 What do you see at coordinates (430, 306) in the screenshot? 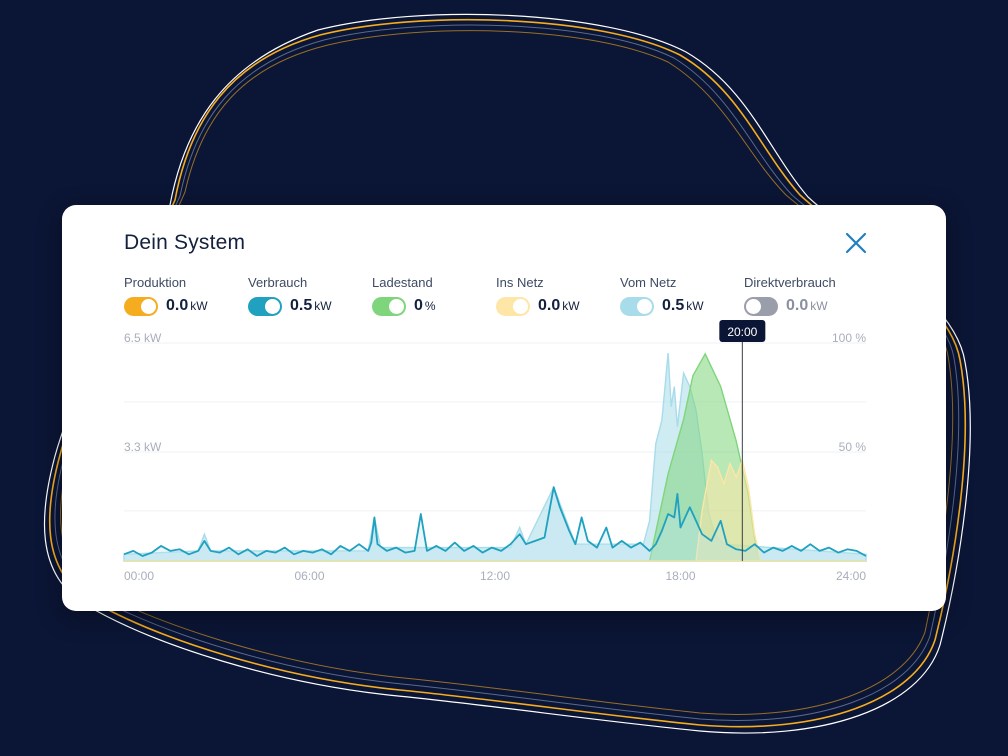
I see `legend-value-unit: %` at bounding box center [430, 306].